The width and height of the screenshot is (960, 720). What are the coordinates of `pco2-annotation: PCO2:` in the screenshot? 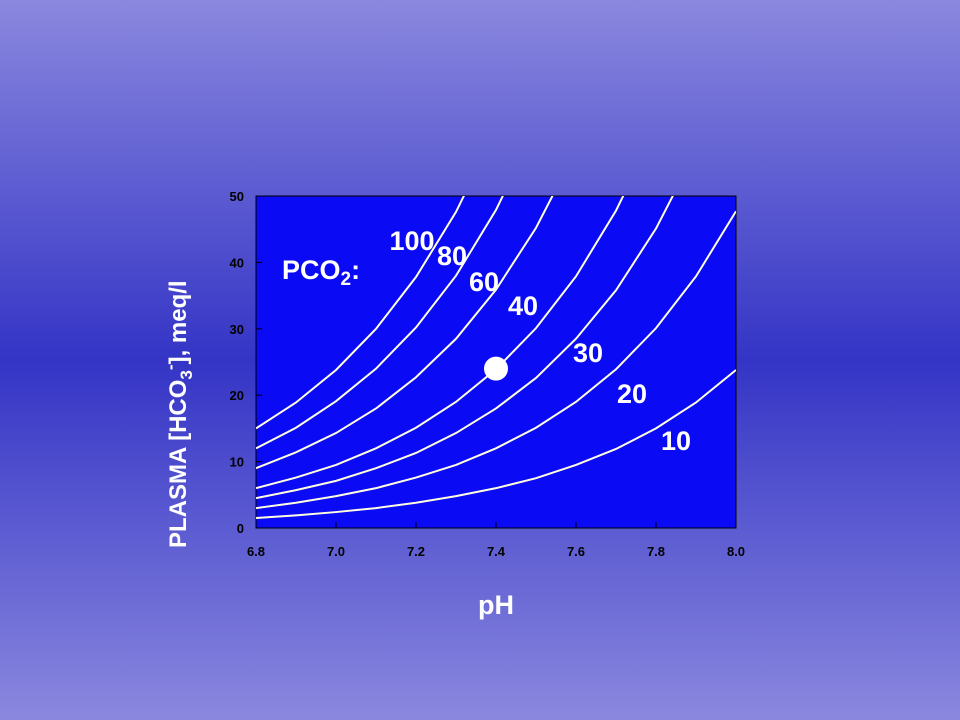 It's located at (321, 272).